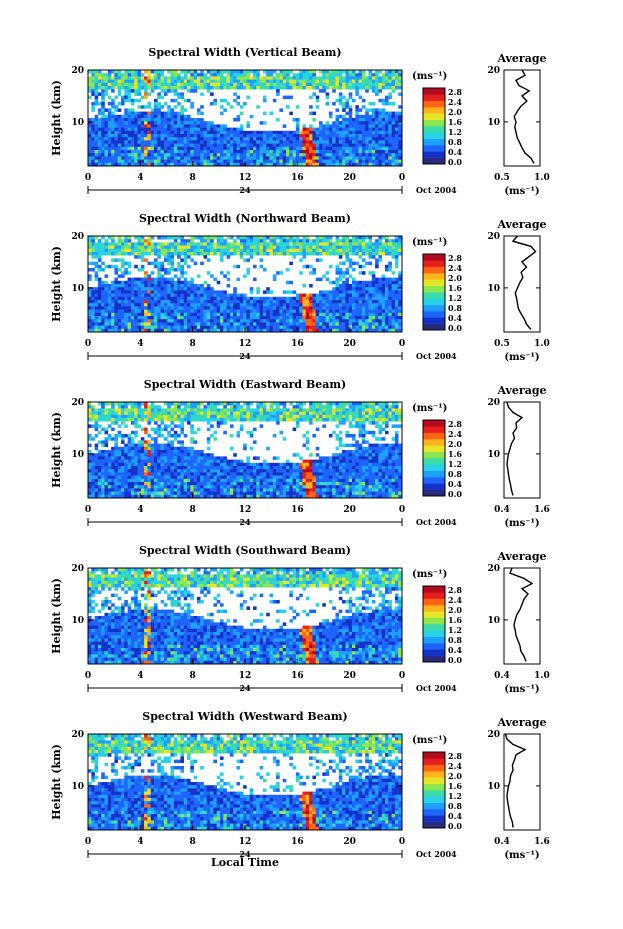  What do you see at coordinates (429, 242) in the screenshot?
I see `colorbar-unit: (ms⁻¹)` at bounding box center [429, 242].